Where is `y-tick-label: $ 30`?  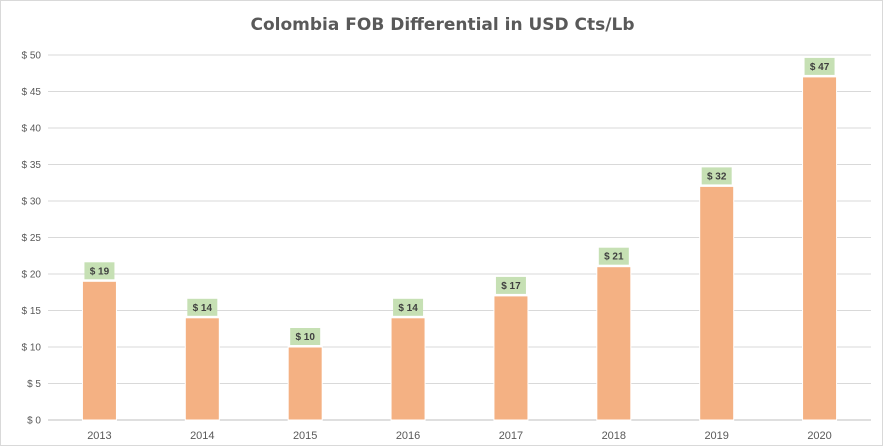 y-tick-label: $ 30 is located at coordinates (32, 202).